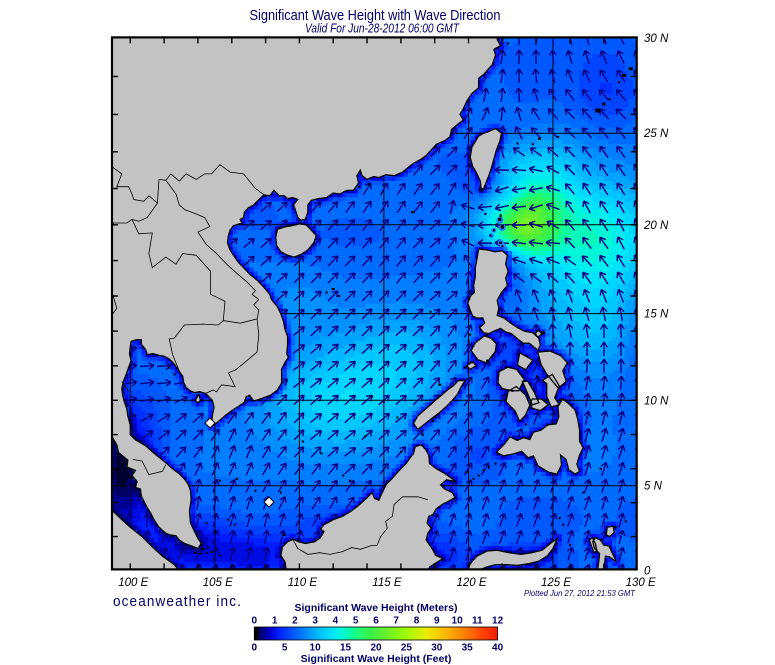 The height and width of the screenshot is (665, 775). I want to click on svg-text: 15, so click(346, 648).